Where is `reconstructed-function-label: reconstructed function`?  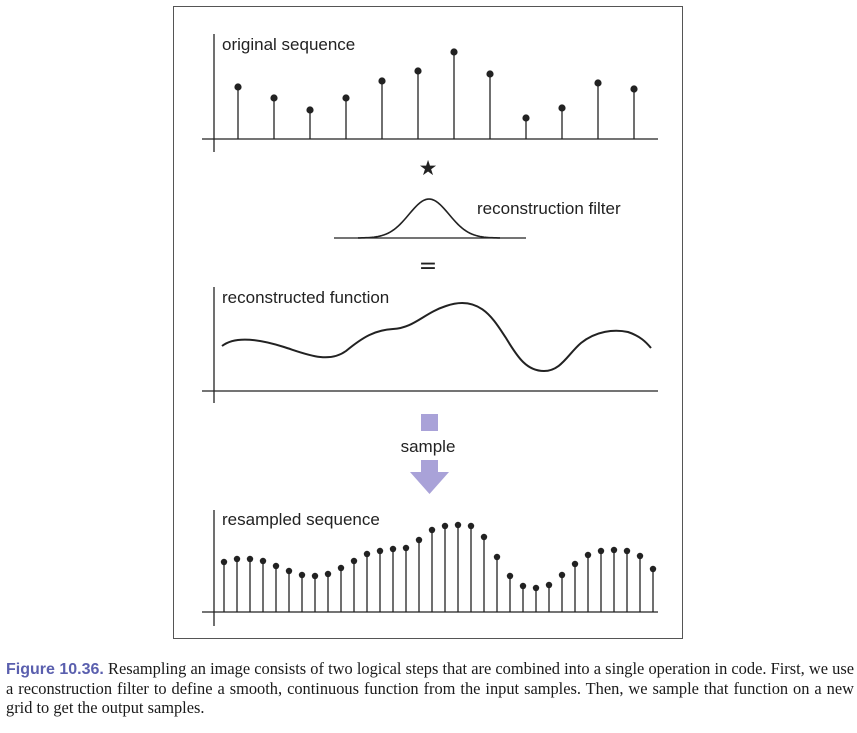 reconstructed-function-label: reconstructed function is located at coordinates (305, 297).